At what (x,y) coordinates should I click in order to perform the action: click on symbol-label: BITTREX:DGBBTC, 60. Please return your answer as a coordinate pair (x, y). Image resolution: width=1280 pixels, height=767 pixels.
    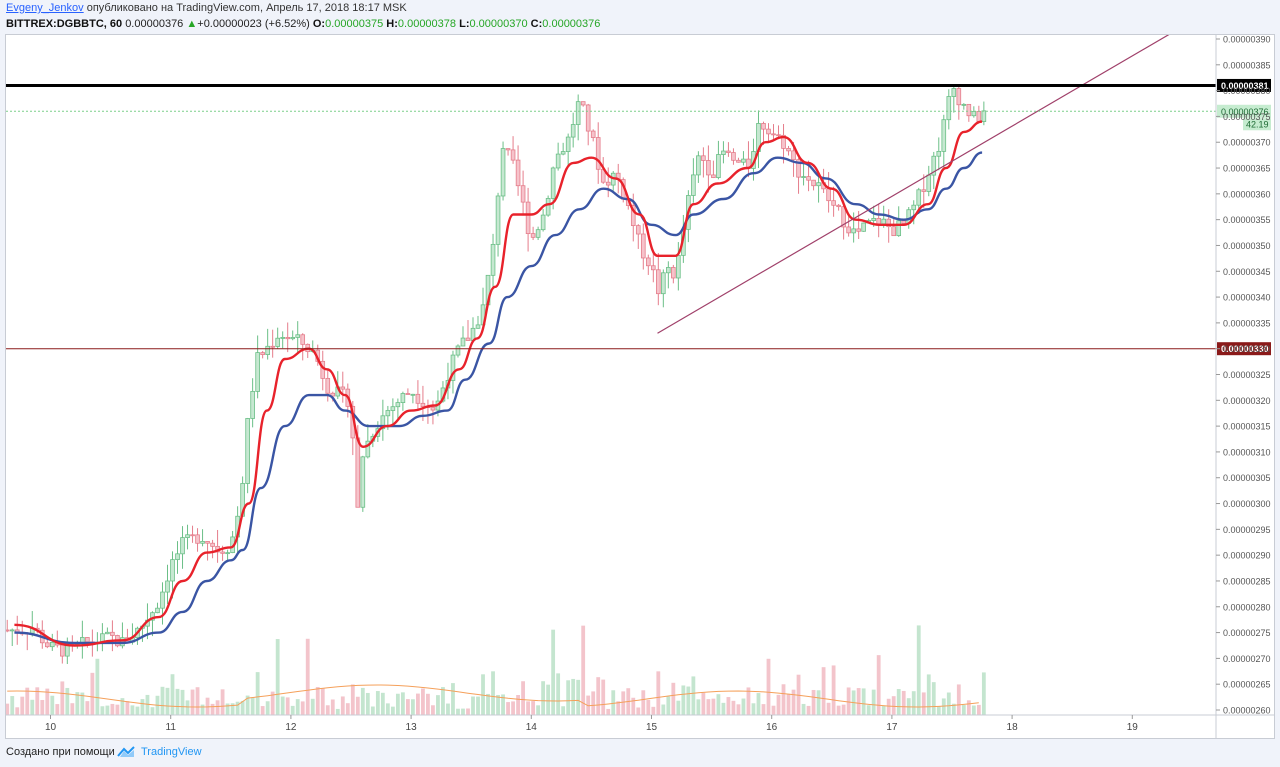
    Looking at the image, I should click on (64, 24).